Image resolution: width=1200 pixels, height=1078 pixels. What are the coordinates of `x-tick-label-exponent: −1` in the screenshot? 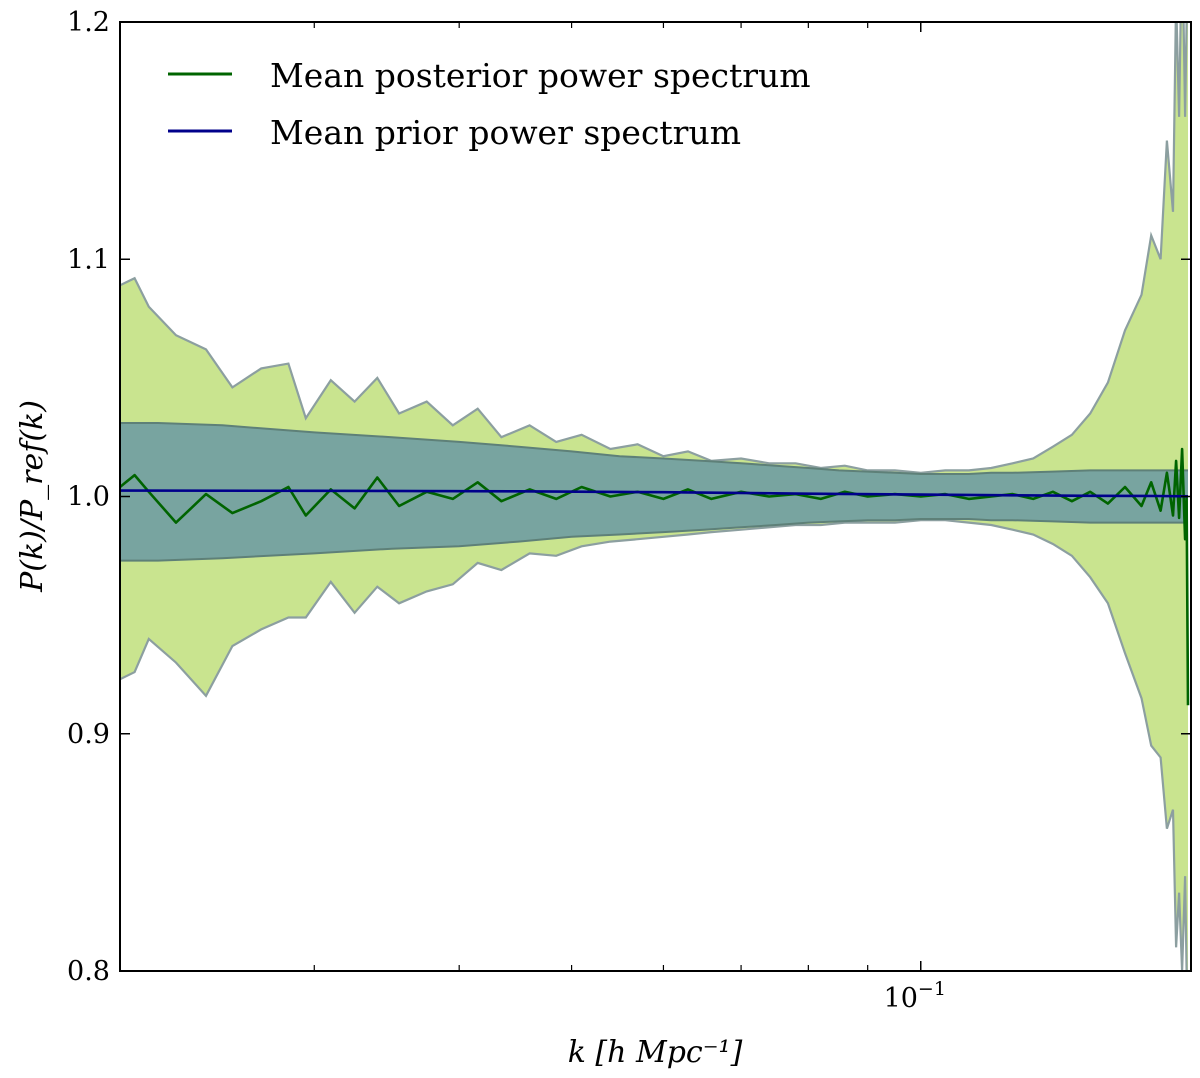 It's located at (932, 989).